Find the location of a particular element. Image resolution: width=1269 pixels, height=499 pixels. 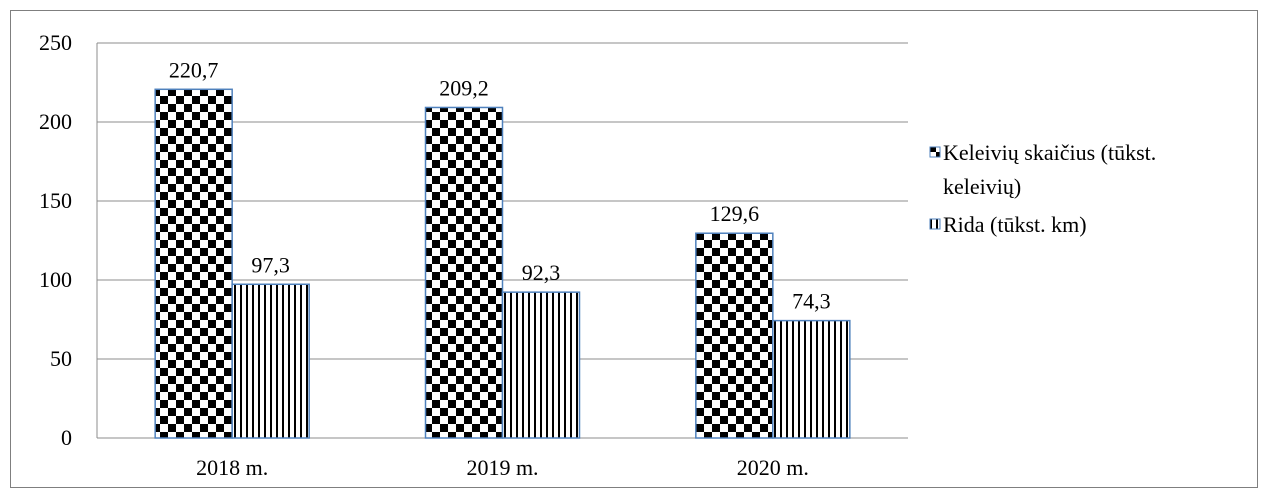

x-axis-ticks: 2018 m. 2019 m. 2020 m. is located at coordinates (502, 467).